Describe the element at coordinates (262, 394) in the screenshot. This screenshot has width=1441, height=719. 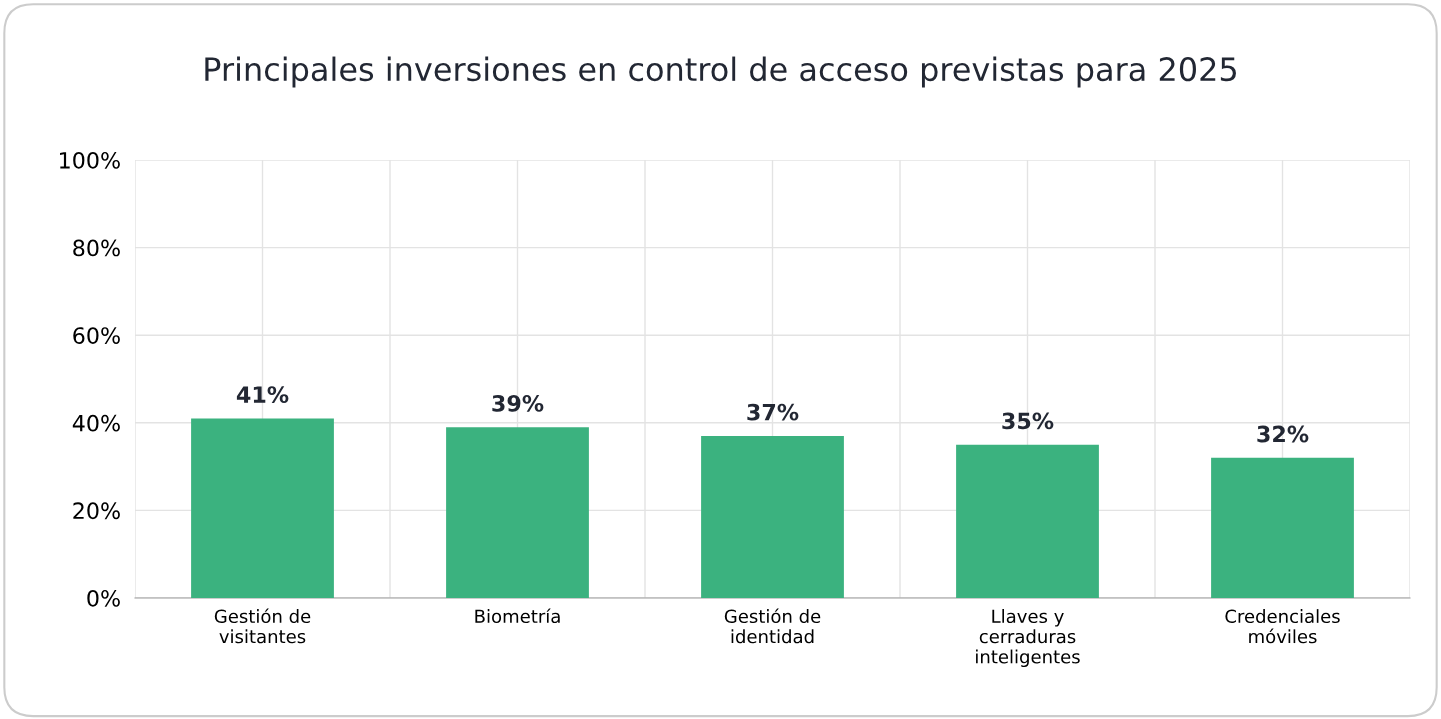
I see `data-label: 41%` at that location.